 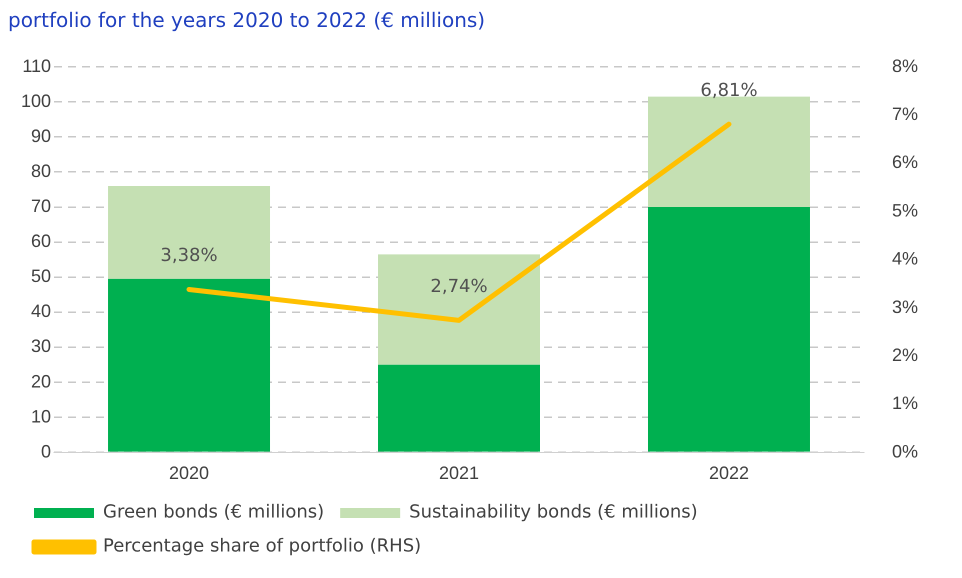 What do you see at coordinates (41, 170) in the screenshot?
I see `y-tick-label: 80` at bounding box center [41, 170].